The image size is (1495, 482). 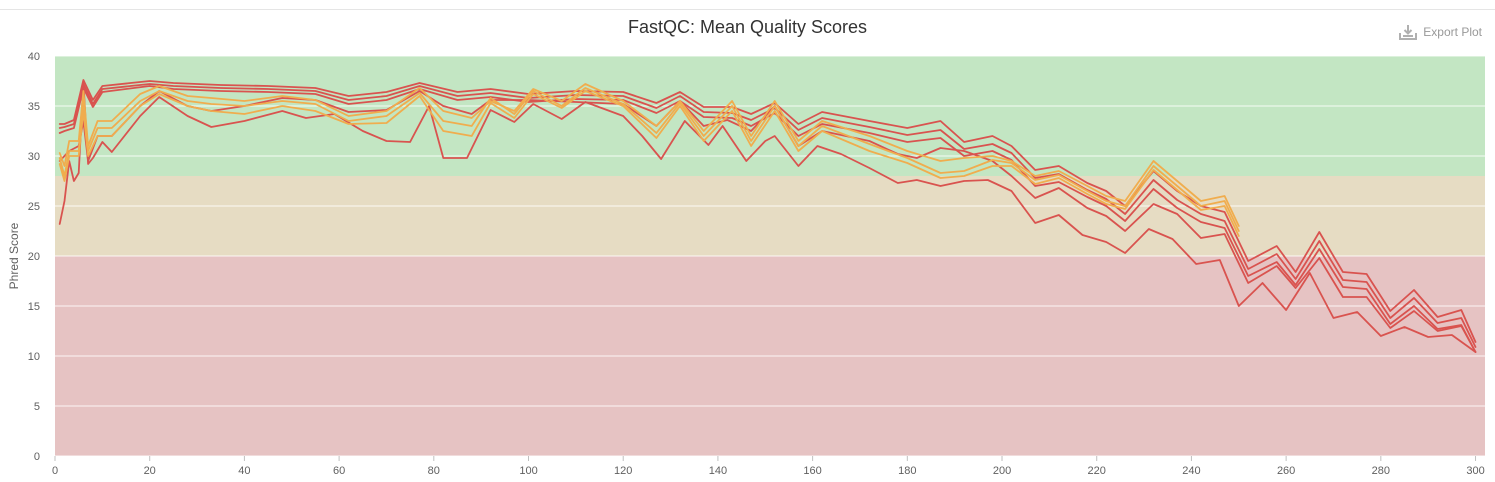 I want to click on export-plot-button: Export Plot, so click(x=1440, y=32).